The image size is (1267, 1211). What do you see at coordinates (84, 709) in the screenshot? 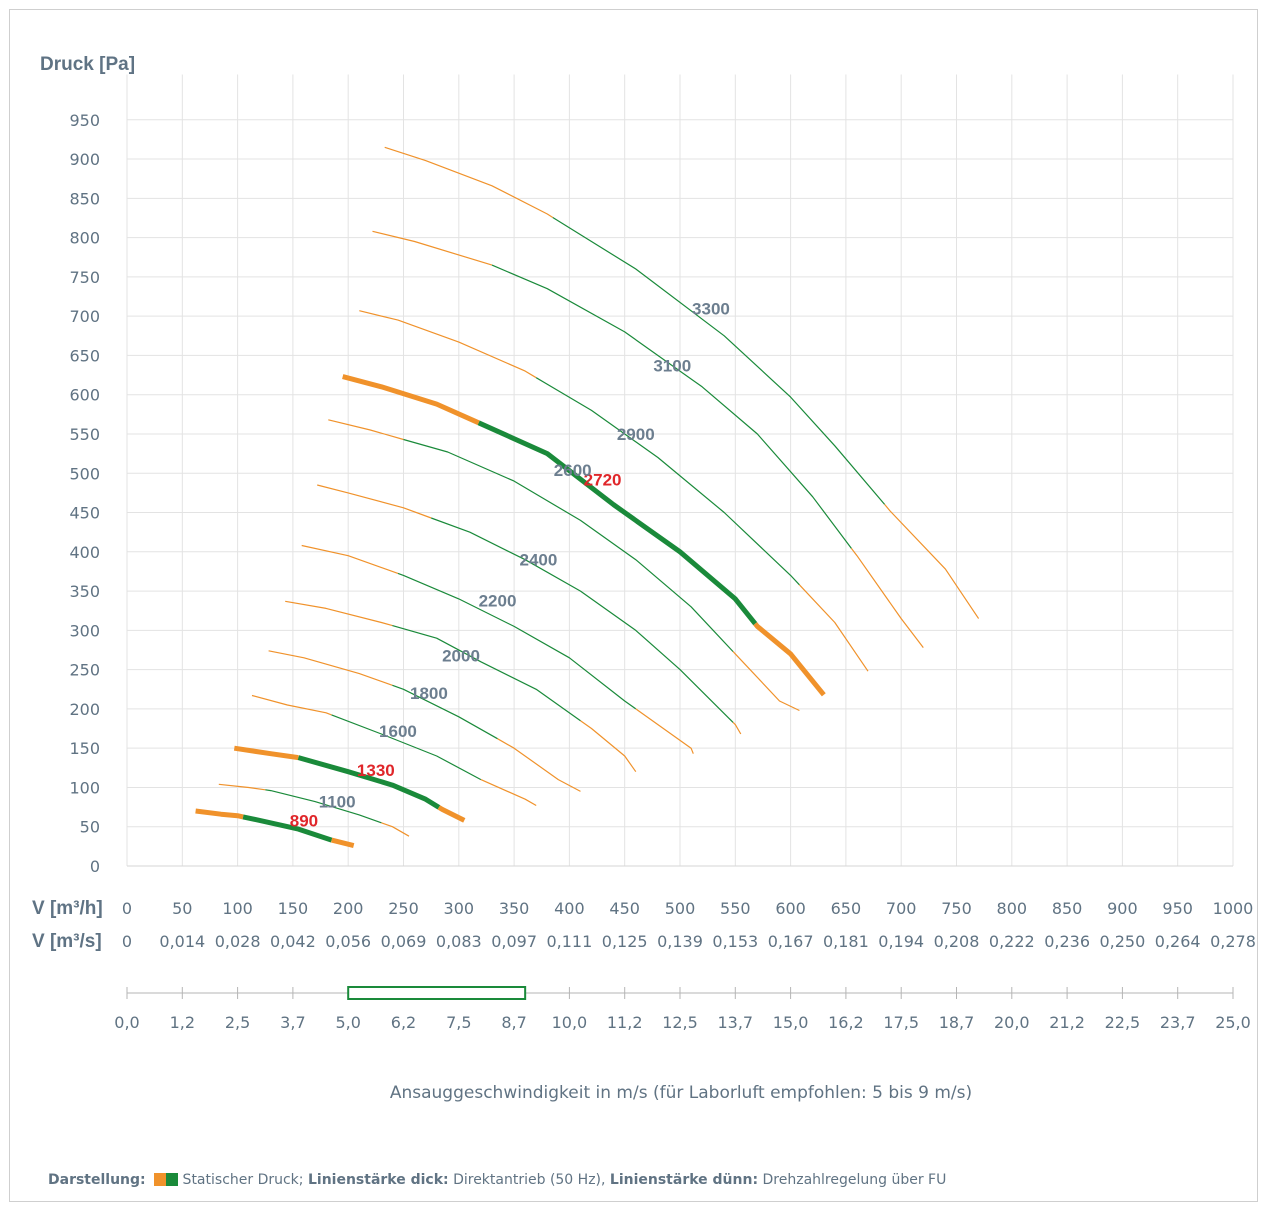
I see `y-tick-label: 200` at bounding box center [84, 709].